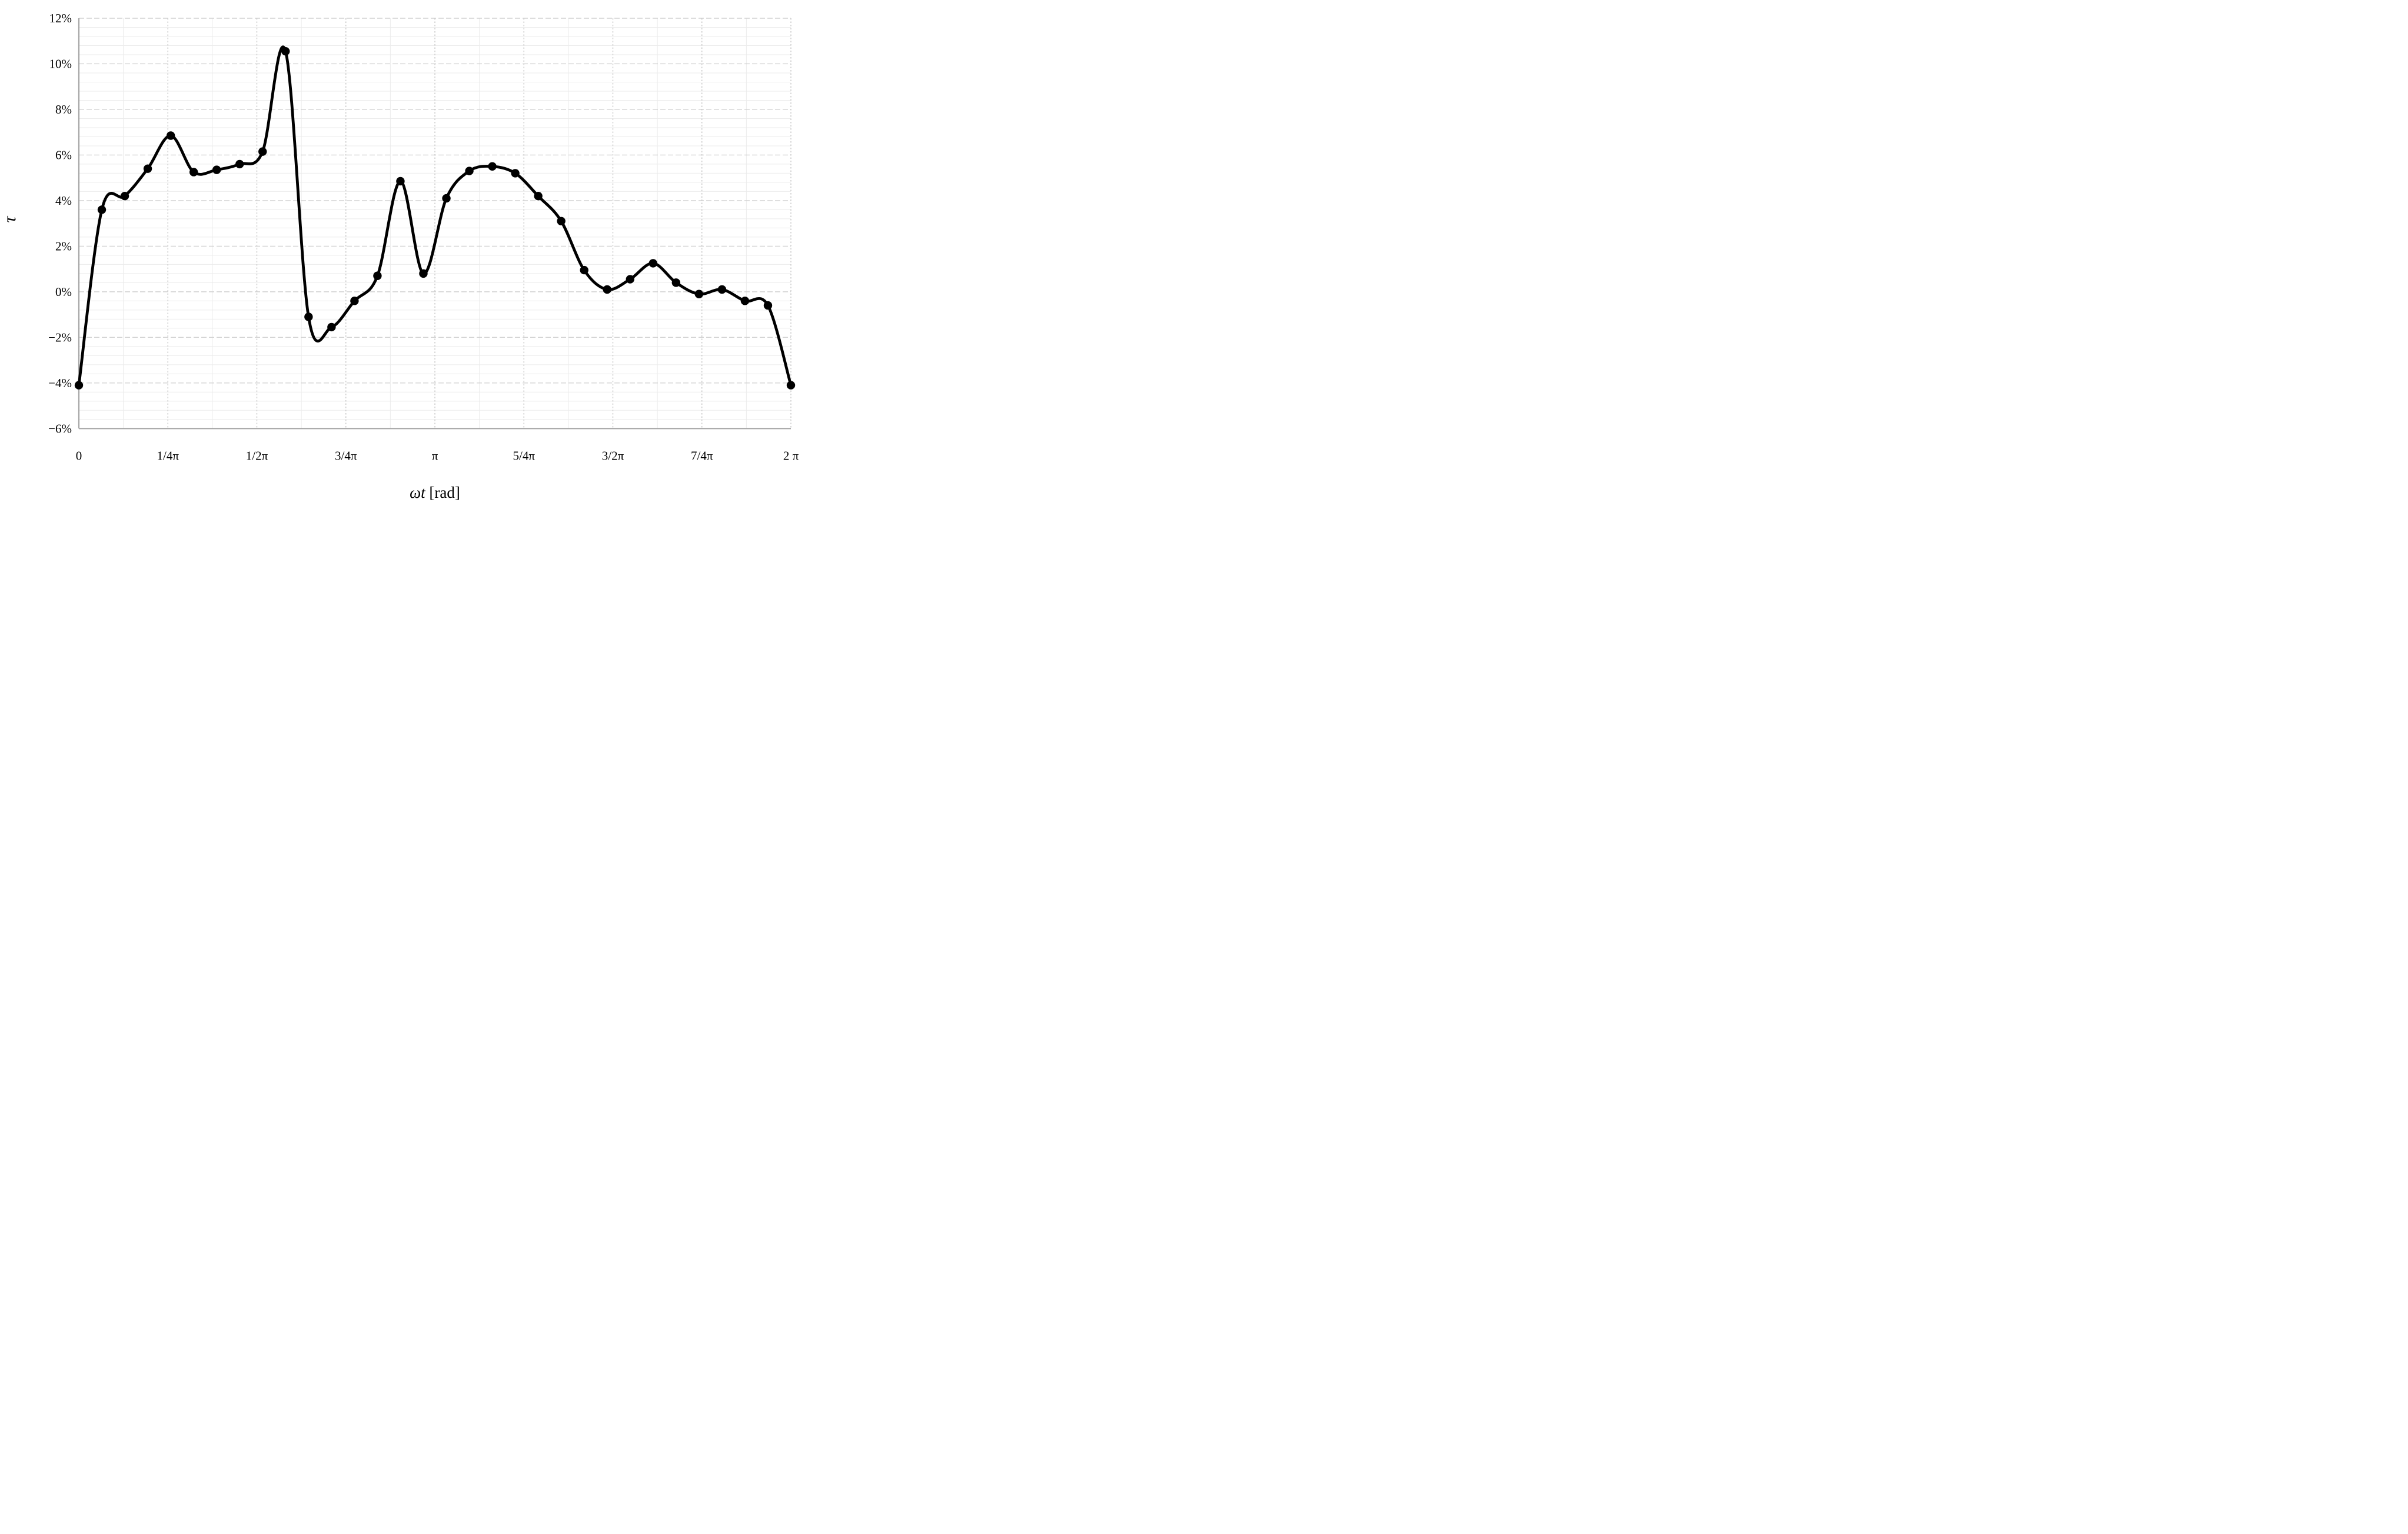 This screenshot has width=2408, height=1534. I want to click on x-tick-label: 3/4π, so click(346, 455).